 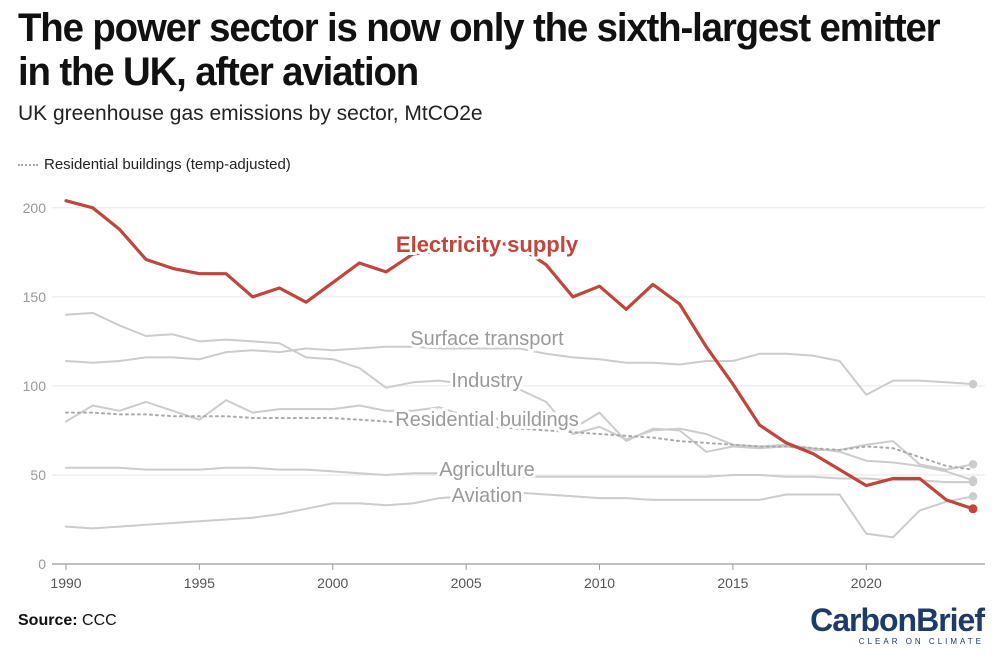 I want to click on end-marker-agriculture, so click(x=973, y=482).